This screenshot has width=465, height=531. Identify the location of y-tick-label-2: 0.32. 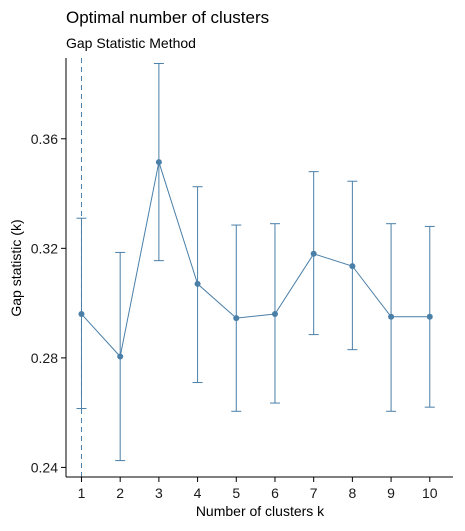
(44, 248).